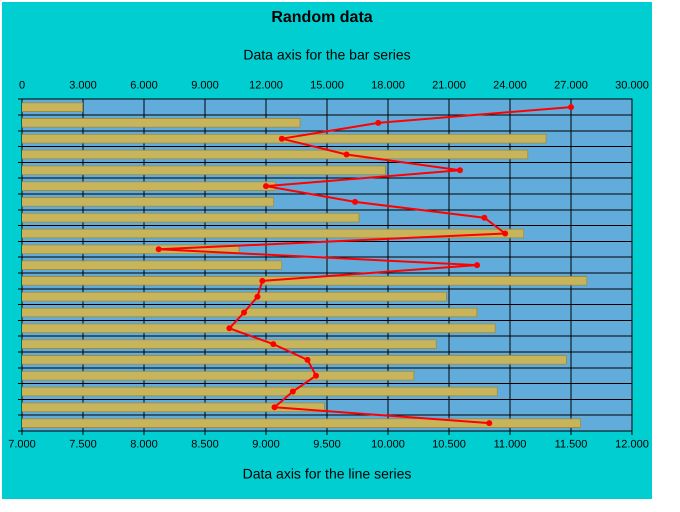 The image size is (680, 512). Describe the element at coordinates (632, 86) in the screenshot. I see `x2-tick-label: 30.000` at that location.